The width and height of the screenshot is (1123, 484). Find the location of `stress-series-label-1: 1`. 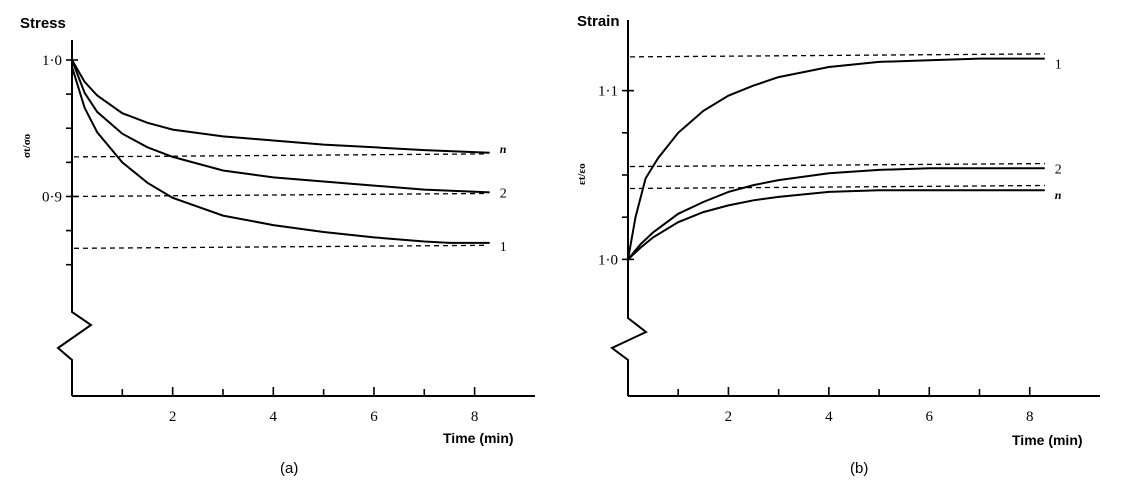

stress-series-label-1: 1 is located at coordinates (503, 247).